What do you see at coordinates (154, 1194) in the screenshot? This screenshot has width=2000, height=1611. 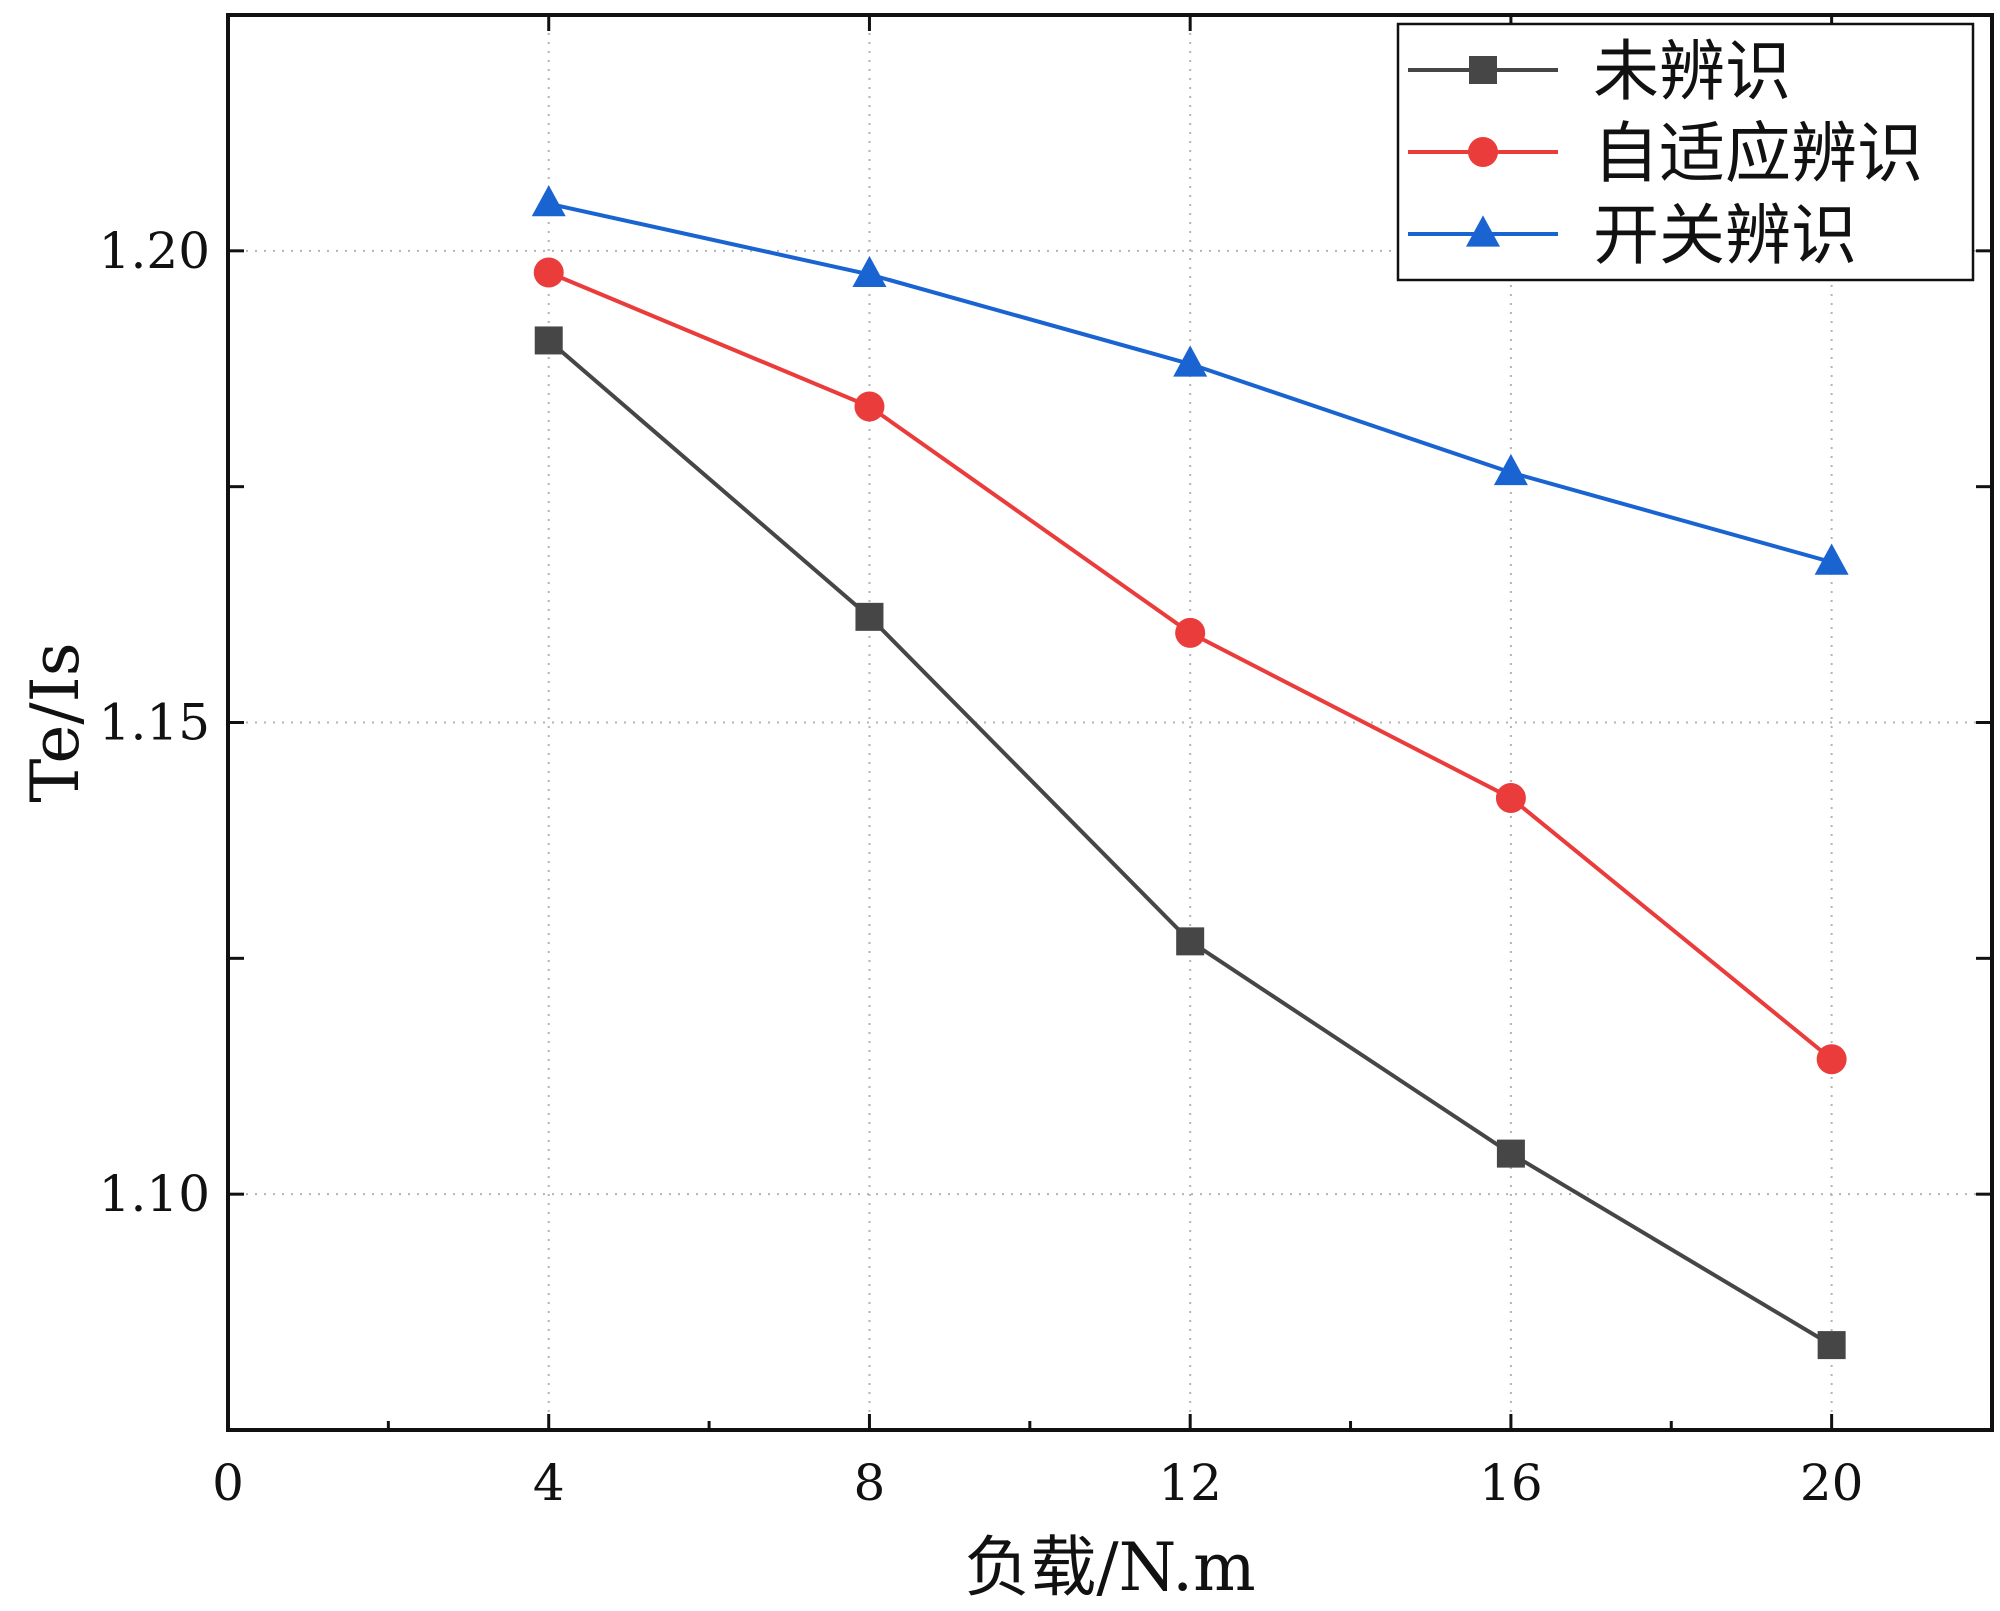 I see `y-tick-label: 1.10` at bounding box center [154, 1194].